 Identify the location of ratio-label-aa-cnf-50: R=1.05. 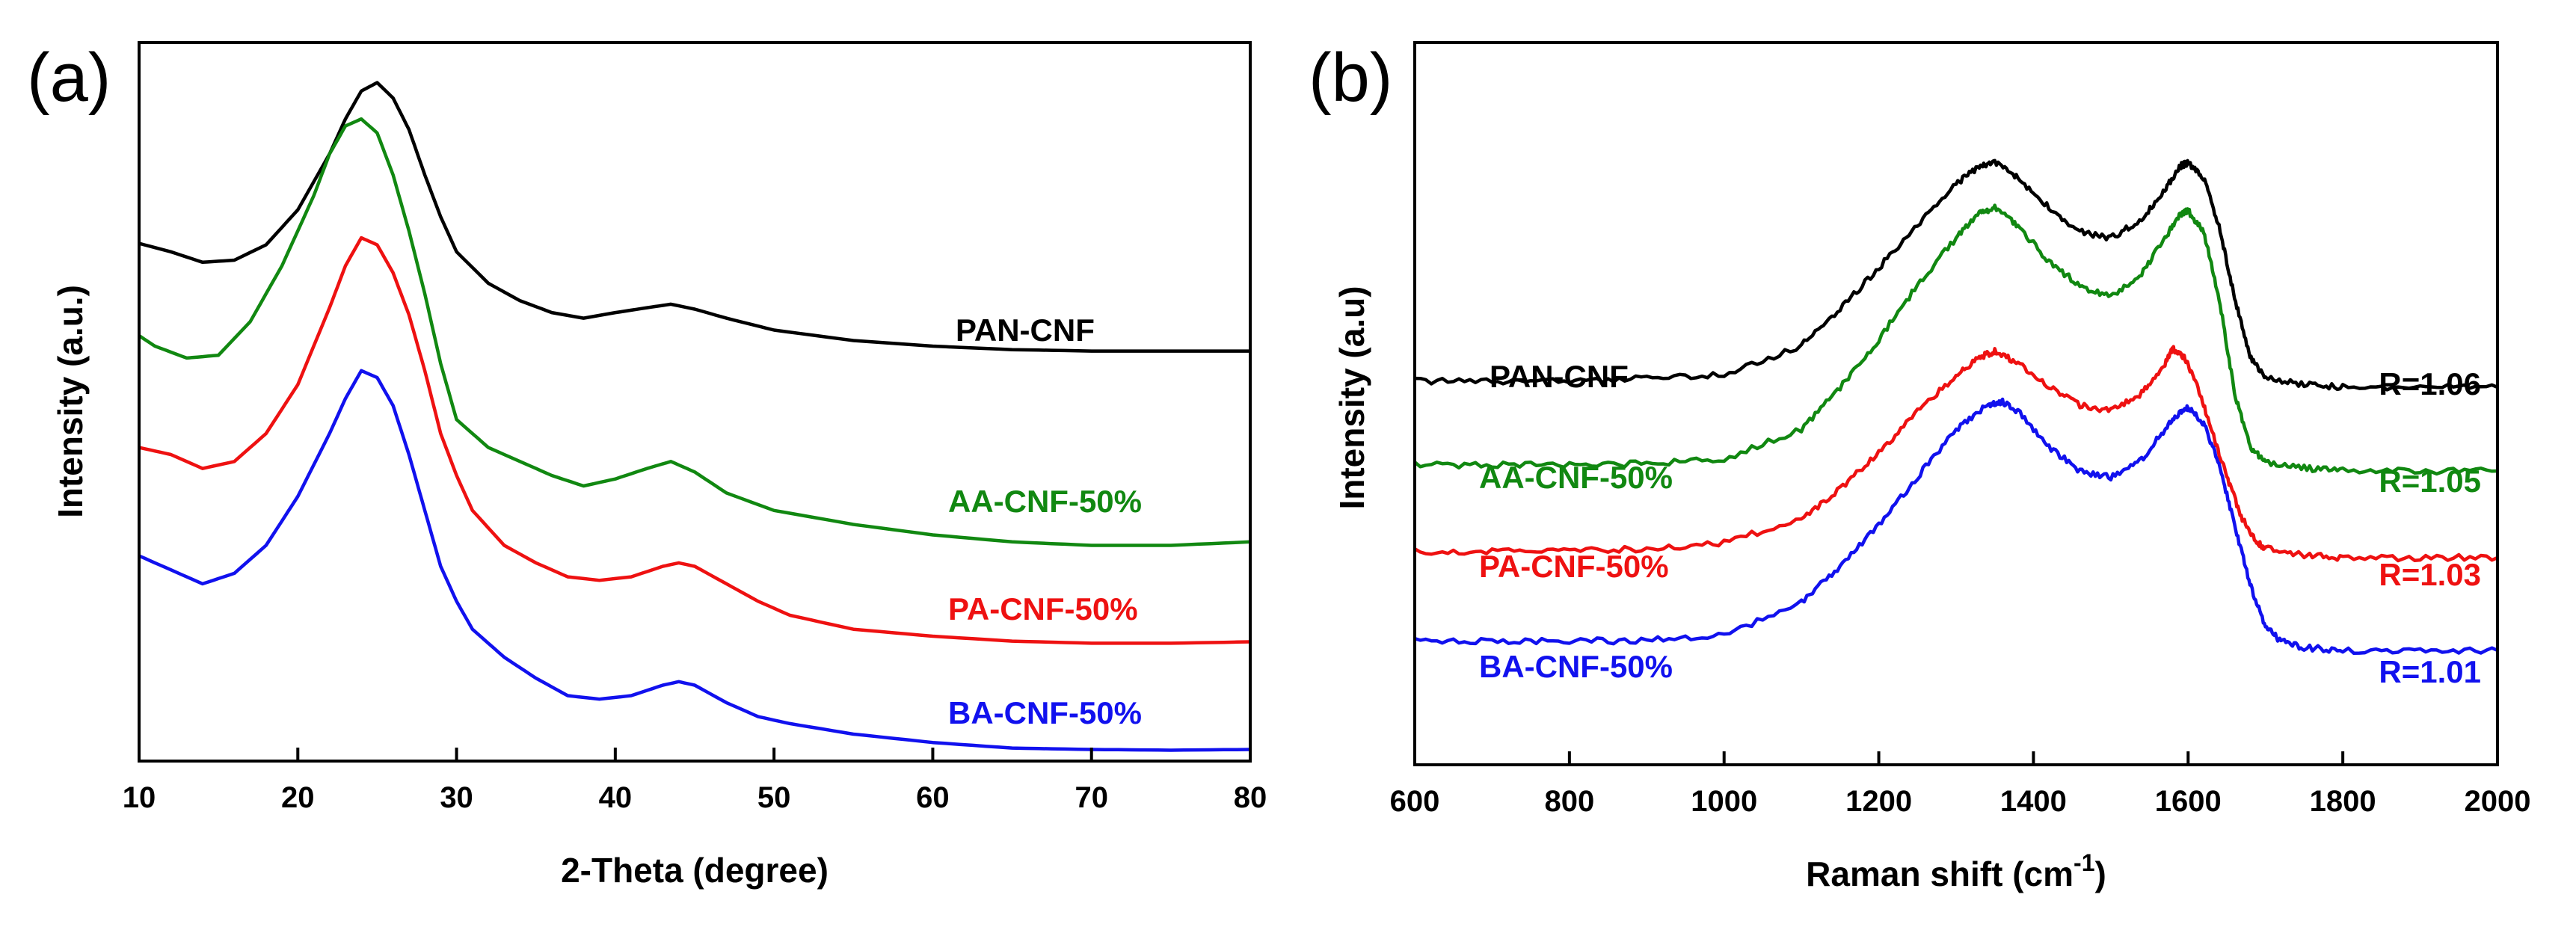
(2430, 482).